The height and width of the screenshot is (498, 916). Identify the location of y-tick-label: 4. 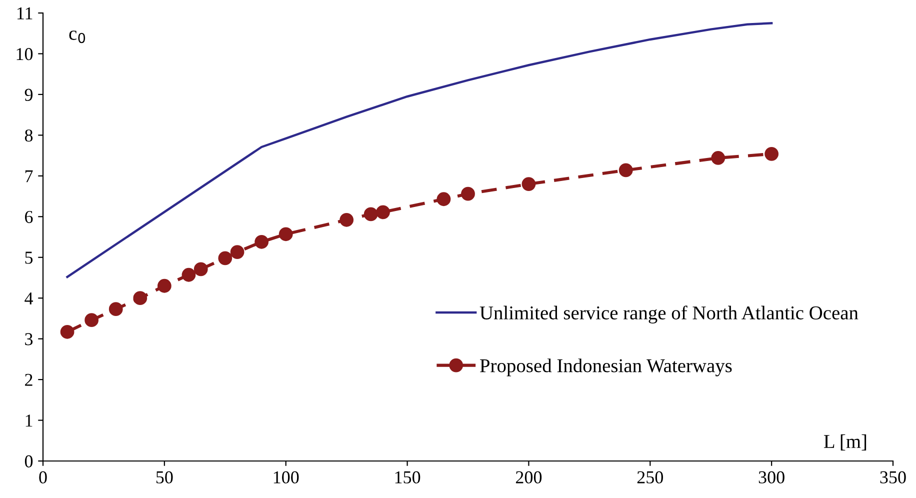
(28, 298).